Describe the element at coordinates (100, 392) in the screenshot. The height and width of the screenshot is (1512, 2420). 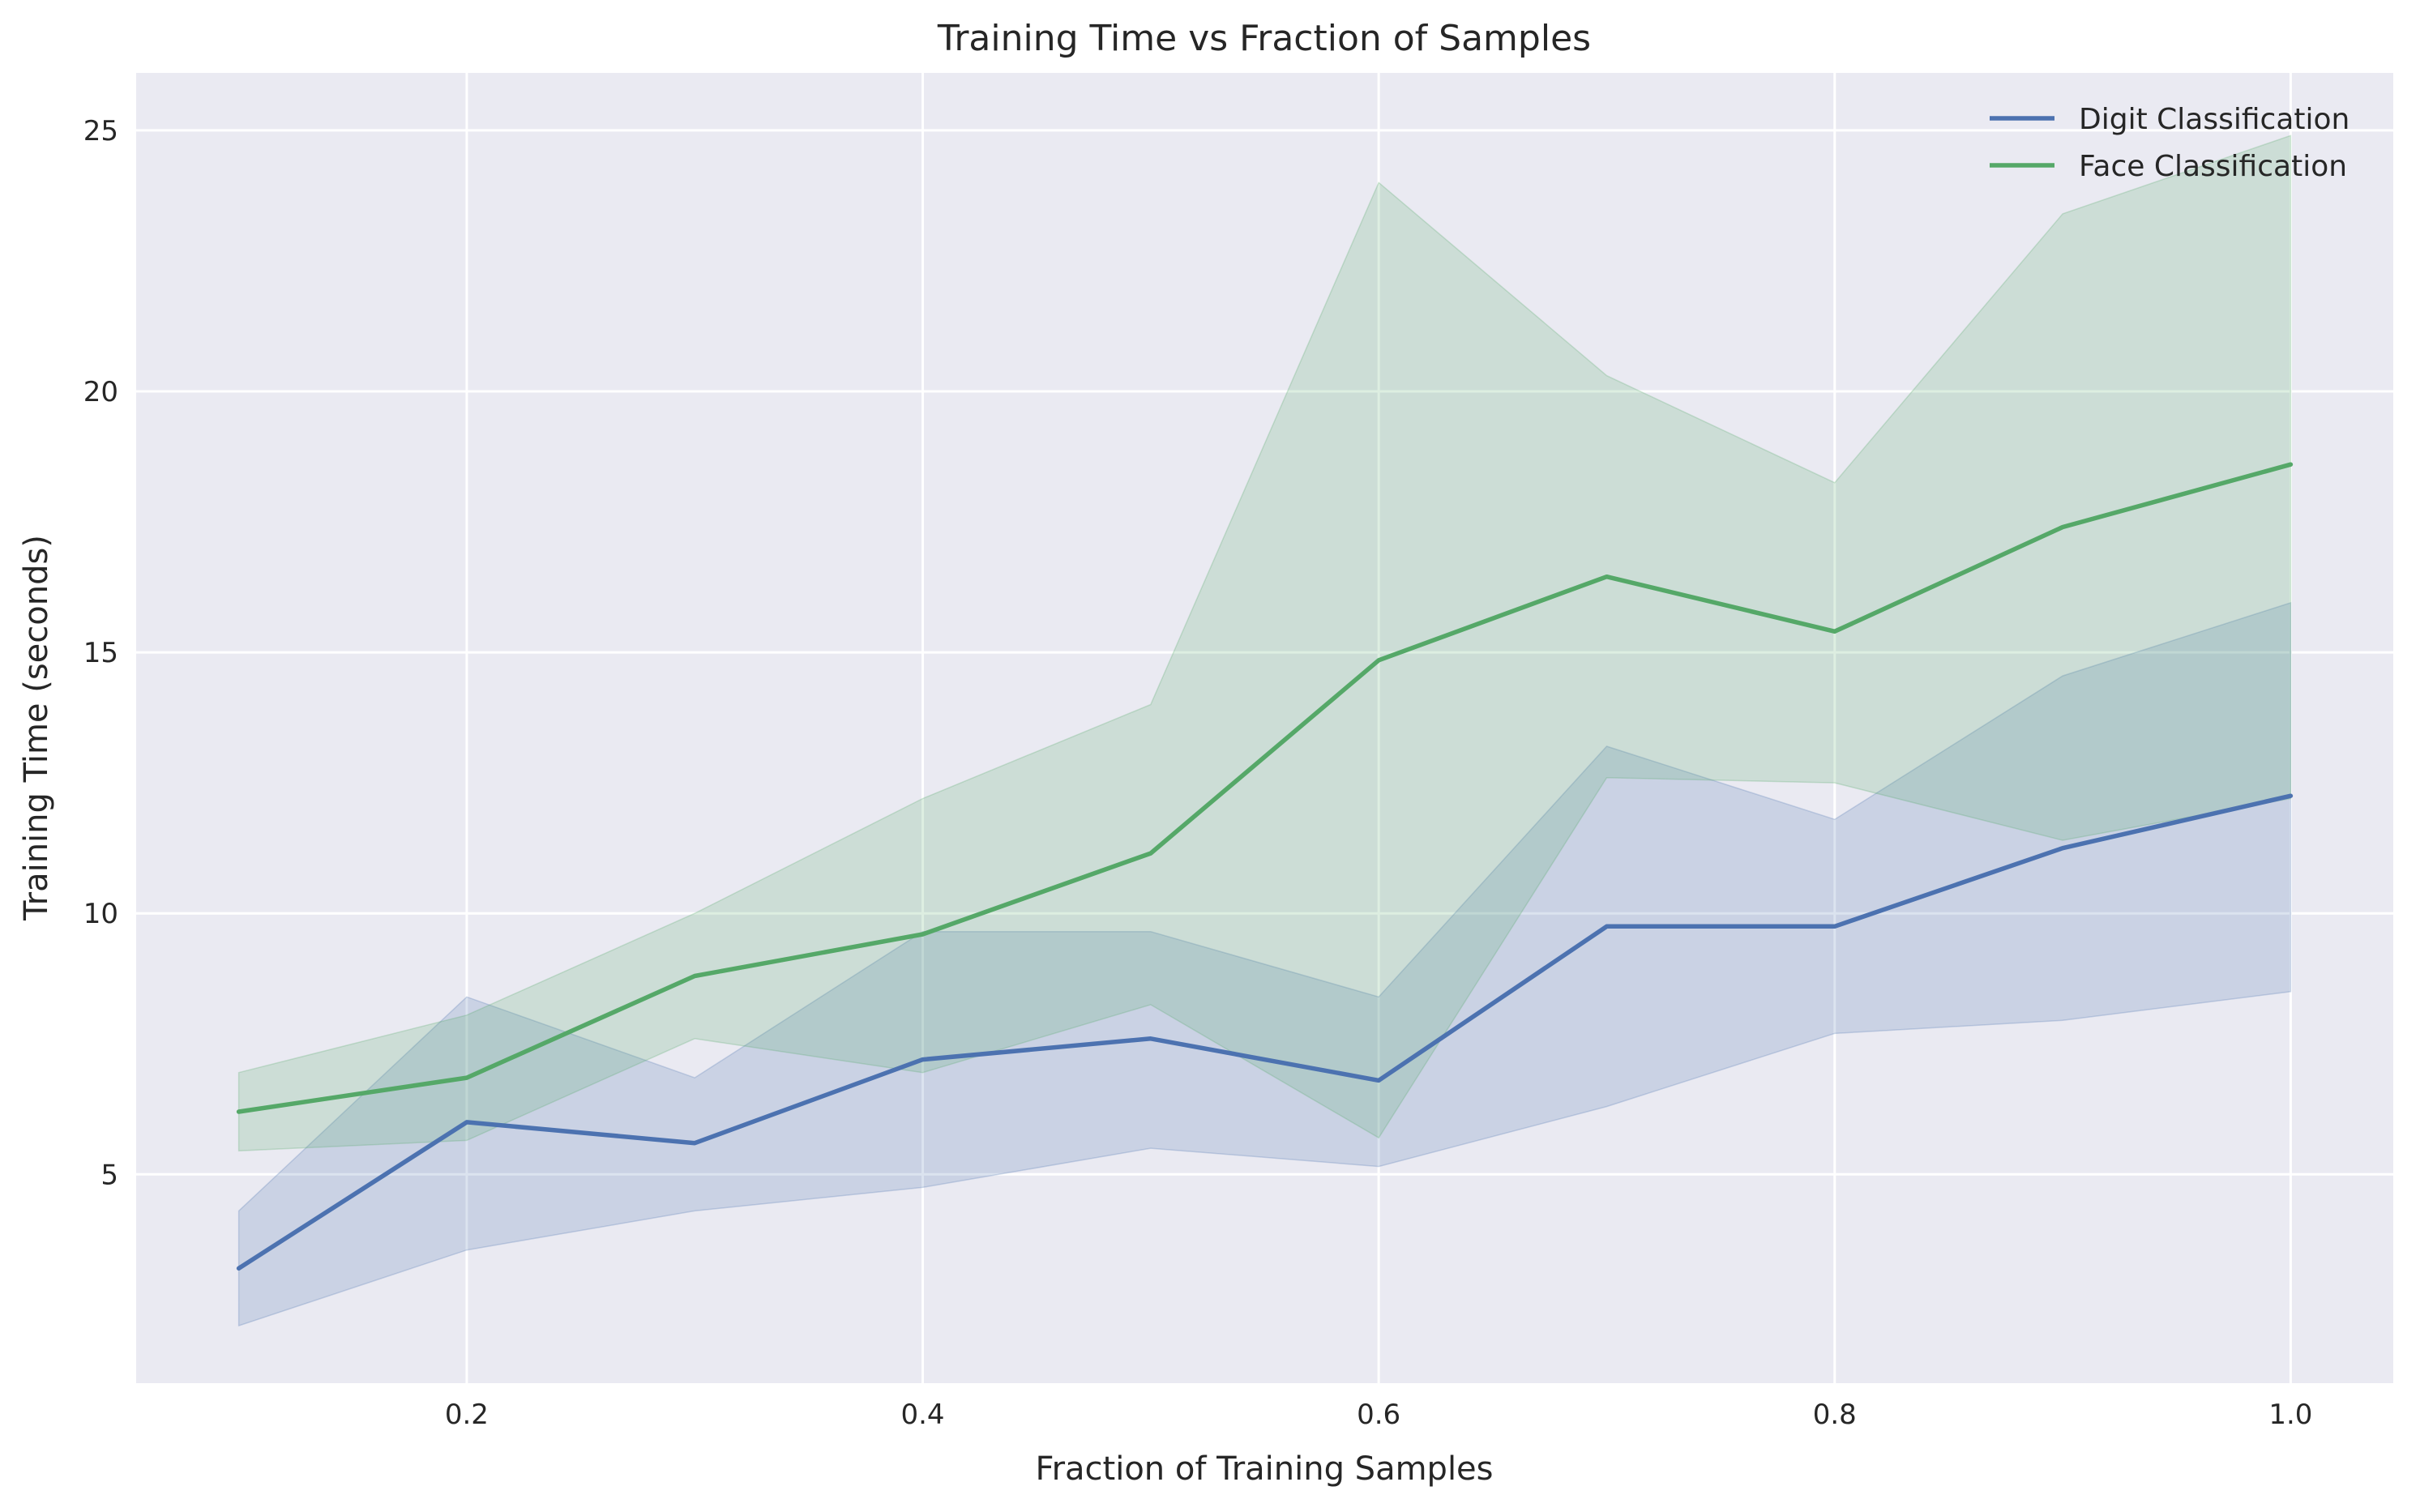
I see `y-tick-label: 20` at that location.